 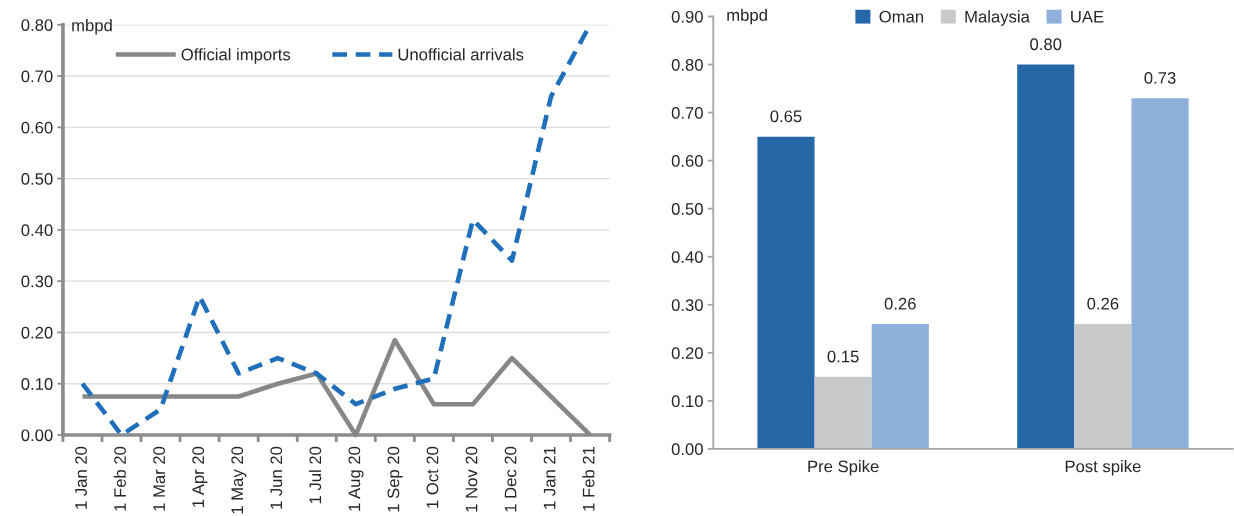 What do you see at coordinates (1160, 77) in the screenshot?
I see `data-label: 0.73` at bounding box center [1160, 77].